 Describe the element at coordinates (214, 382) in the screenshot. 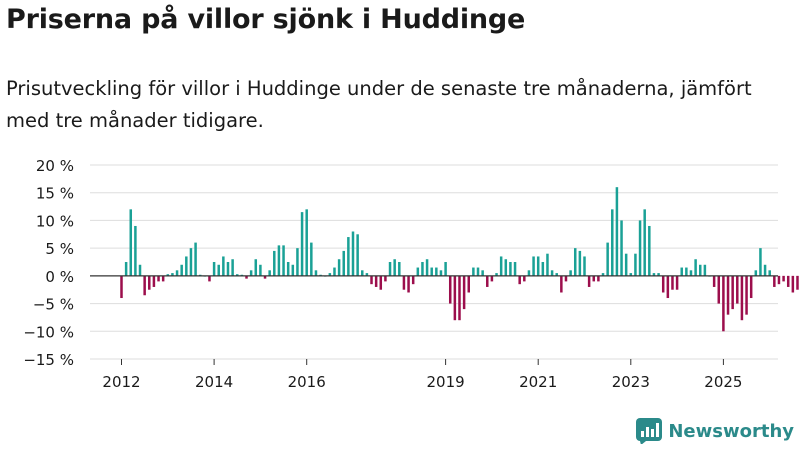

I see `x-tick-label: 2014` at that location.